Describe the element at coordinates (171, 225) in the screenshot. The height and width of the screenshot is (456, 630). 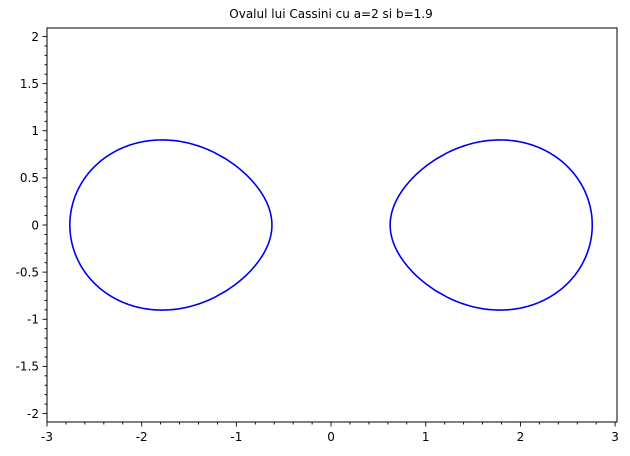
I see `left-oval-loop` at that location.